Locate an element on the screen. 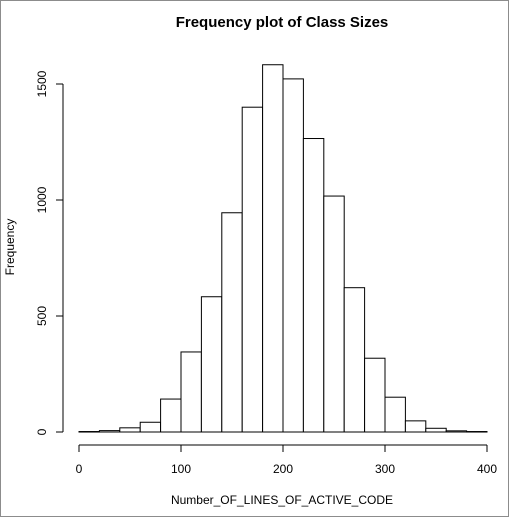  y-tick-label: 1500 is located at coordinates (42, 83).